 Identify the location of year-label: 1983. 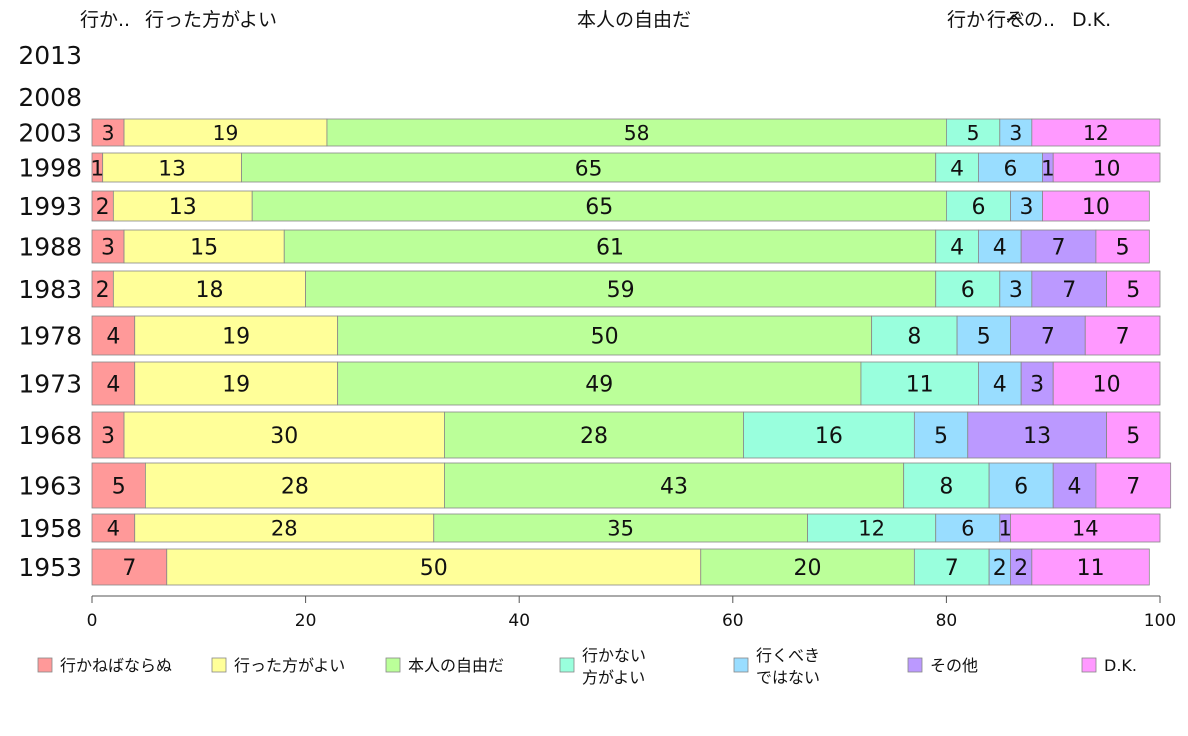
(50, 289).